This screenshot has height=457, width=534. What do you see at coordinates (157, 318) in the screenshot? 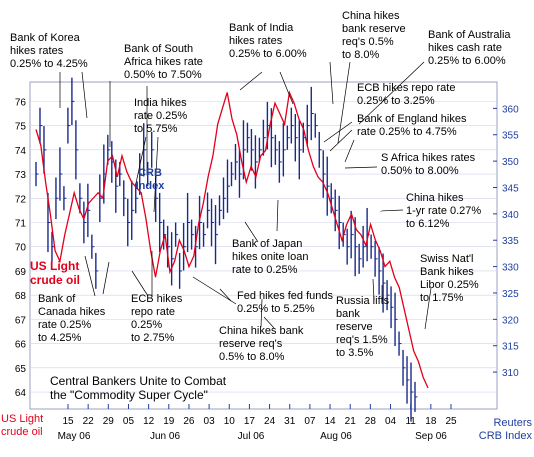
I see `annotation-text: ECB hikes repo rate 0.25% to 2.75%` at bounding box center [157, 318].